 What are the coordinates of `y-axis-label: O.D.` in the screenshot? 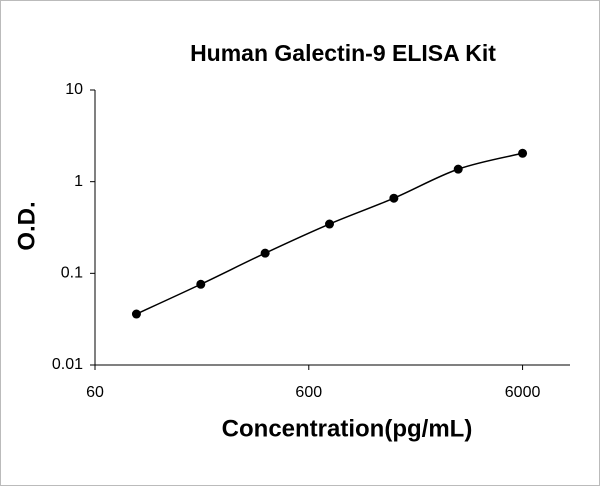 It's located at (26, 225).